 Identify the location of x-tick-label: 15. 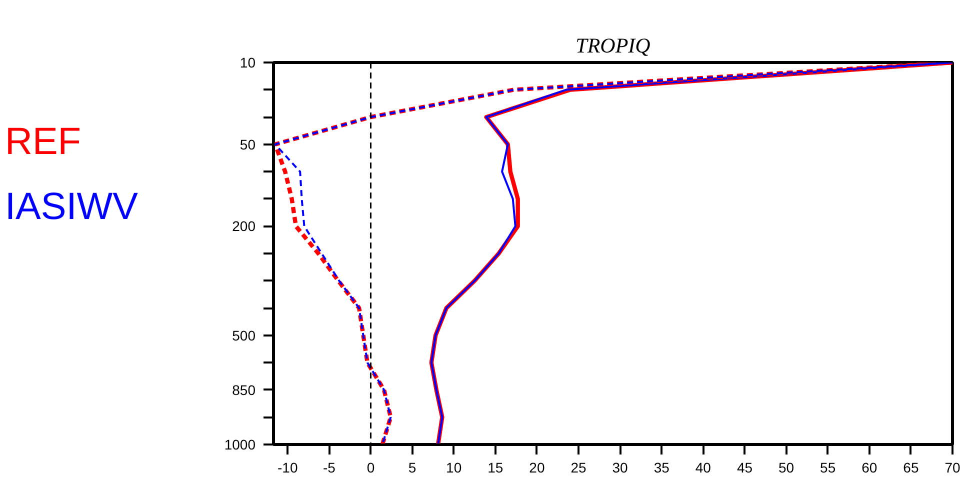
(496, 468).